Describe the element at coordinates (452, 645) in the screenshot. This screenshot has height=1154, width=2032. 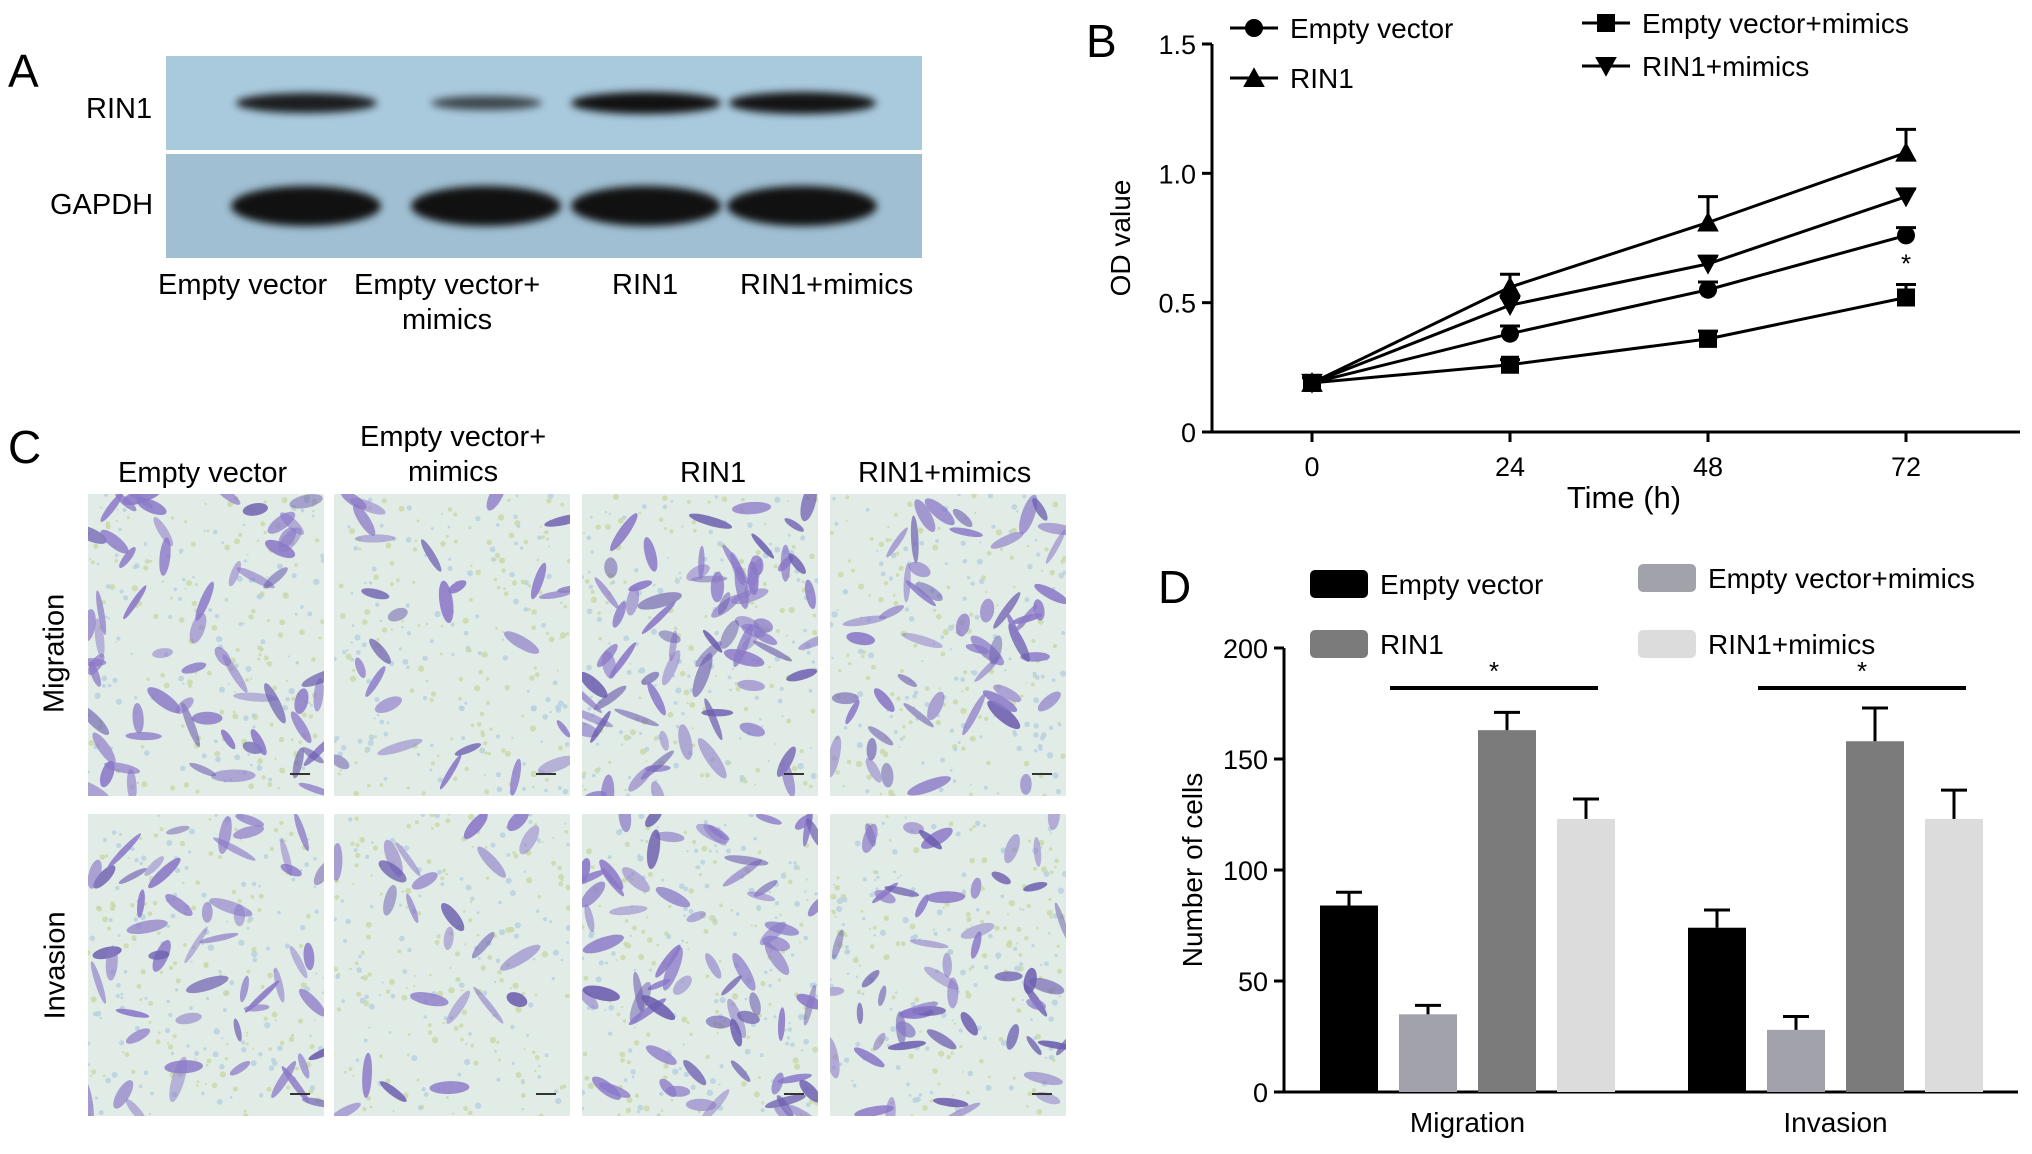
I see `transwell-micrograph` at that location.